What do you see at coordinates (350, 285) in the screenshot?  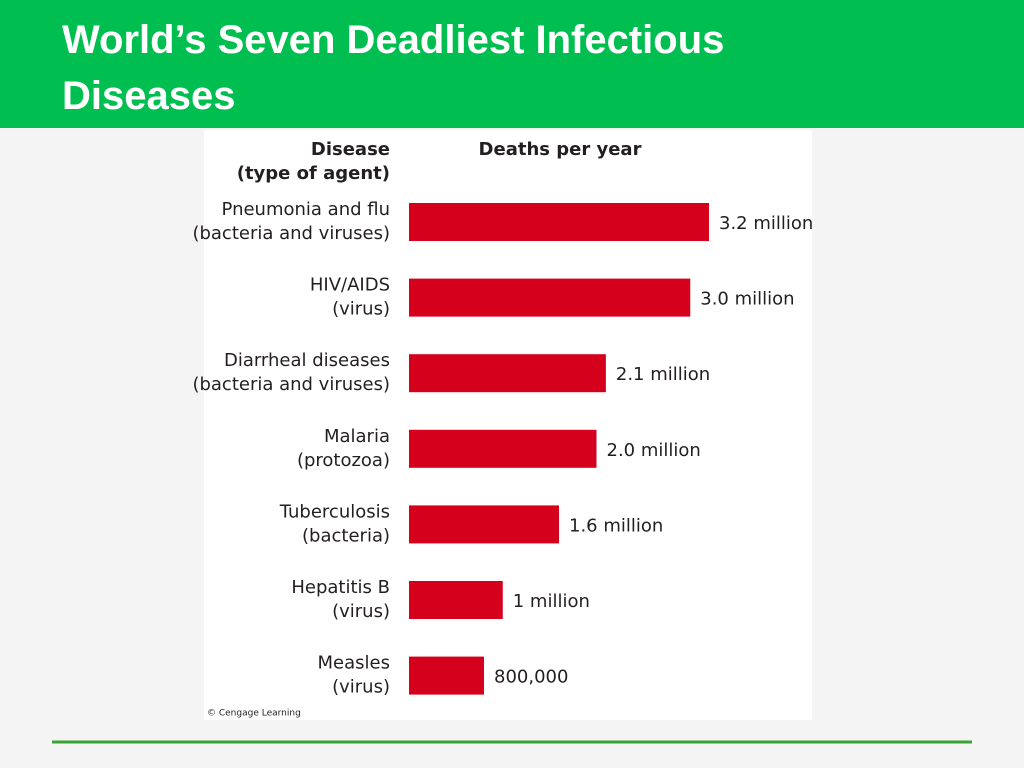 I see `category-label: HIV/AIDS` at bounding box center [350, 285].